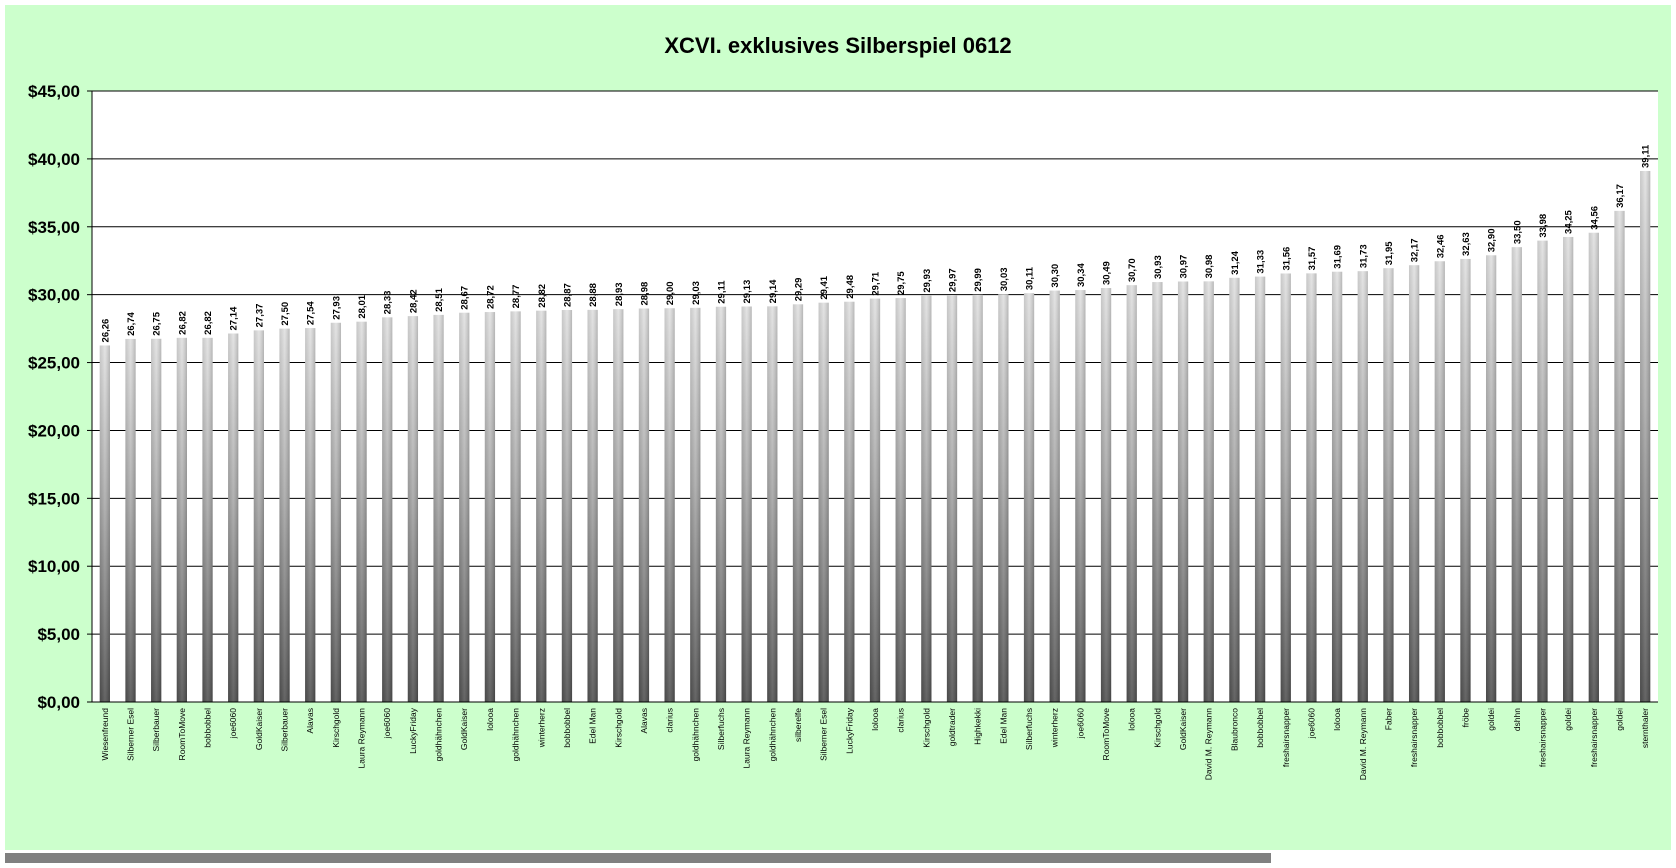 The image size is (1676, 868). I want to click on value-label: 26,74, so click(131, 323).